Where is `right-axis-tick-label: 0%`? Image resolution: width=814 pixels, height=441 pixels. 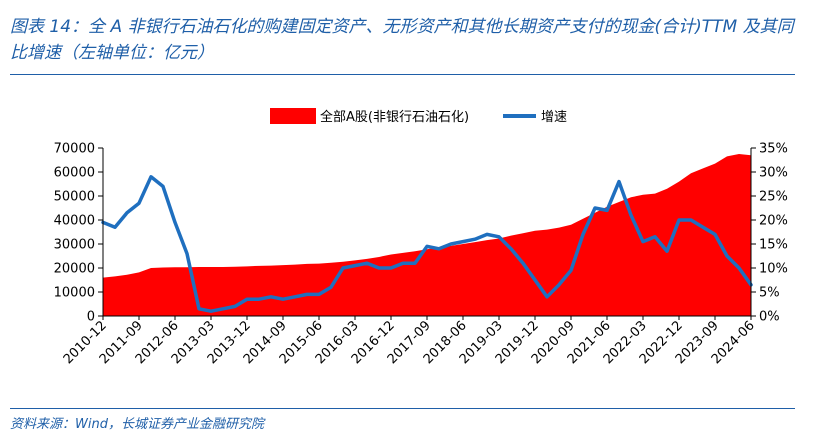 right-axis-tick-label: 0% is located at coordinates (769, 317).